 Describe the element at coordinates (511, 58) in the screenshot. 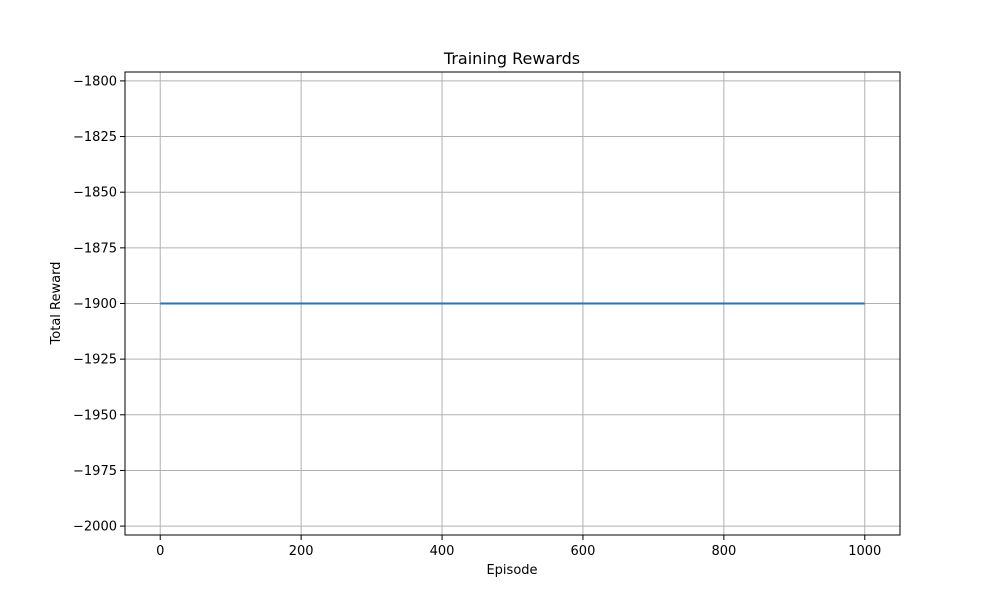

I see `chart-title: Training Rewards` at that location.